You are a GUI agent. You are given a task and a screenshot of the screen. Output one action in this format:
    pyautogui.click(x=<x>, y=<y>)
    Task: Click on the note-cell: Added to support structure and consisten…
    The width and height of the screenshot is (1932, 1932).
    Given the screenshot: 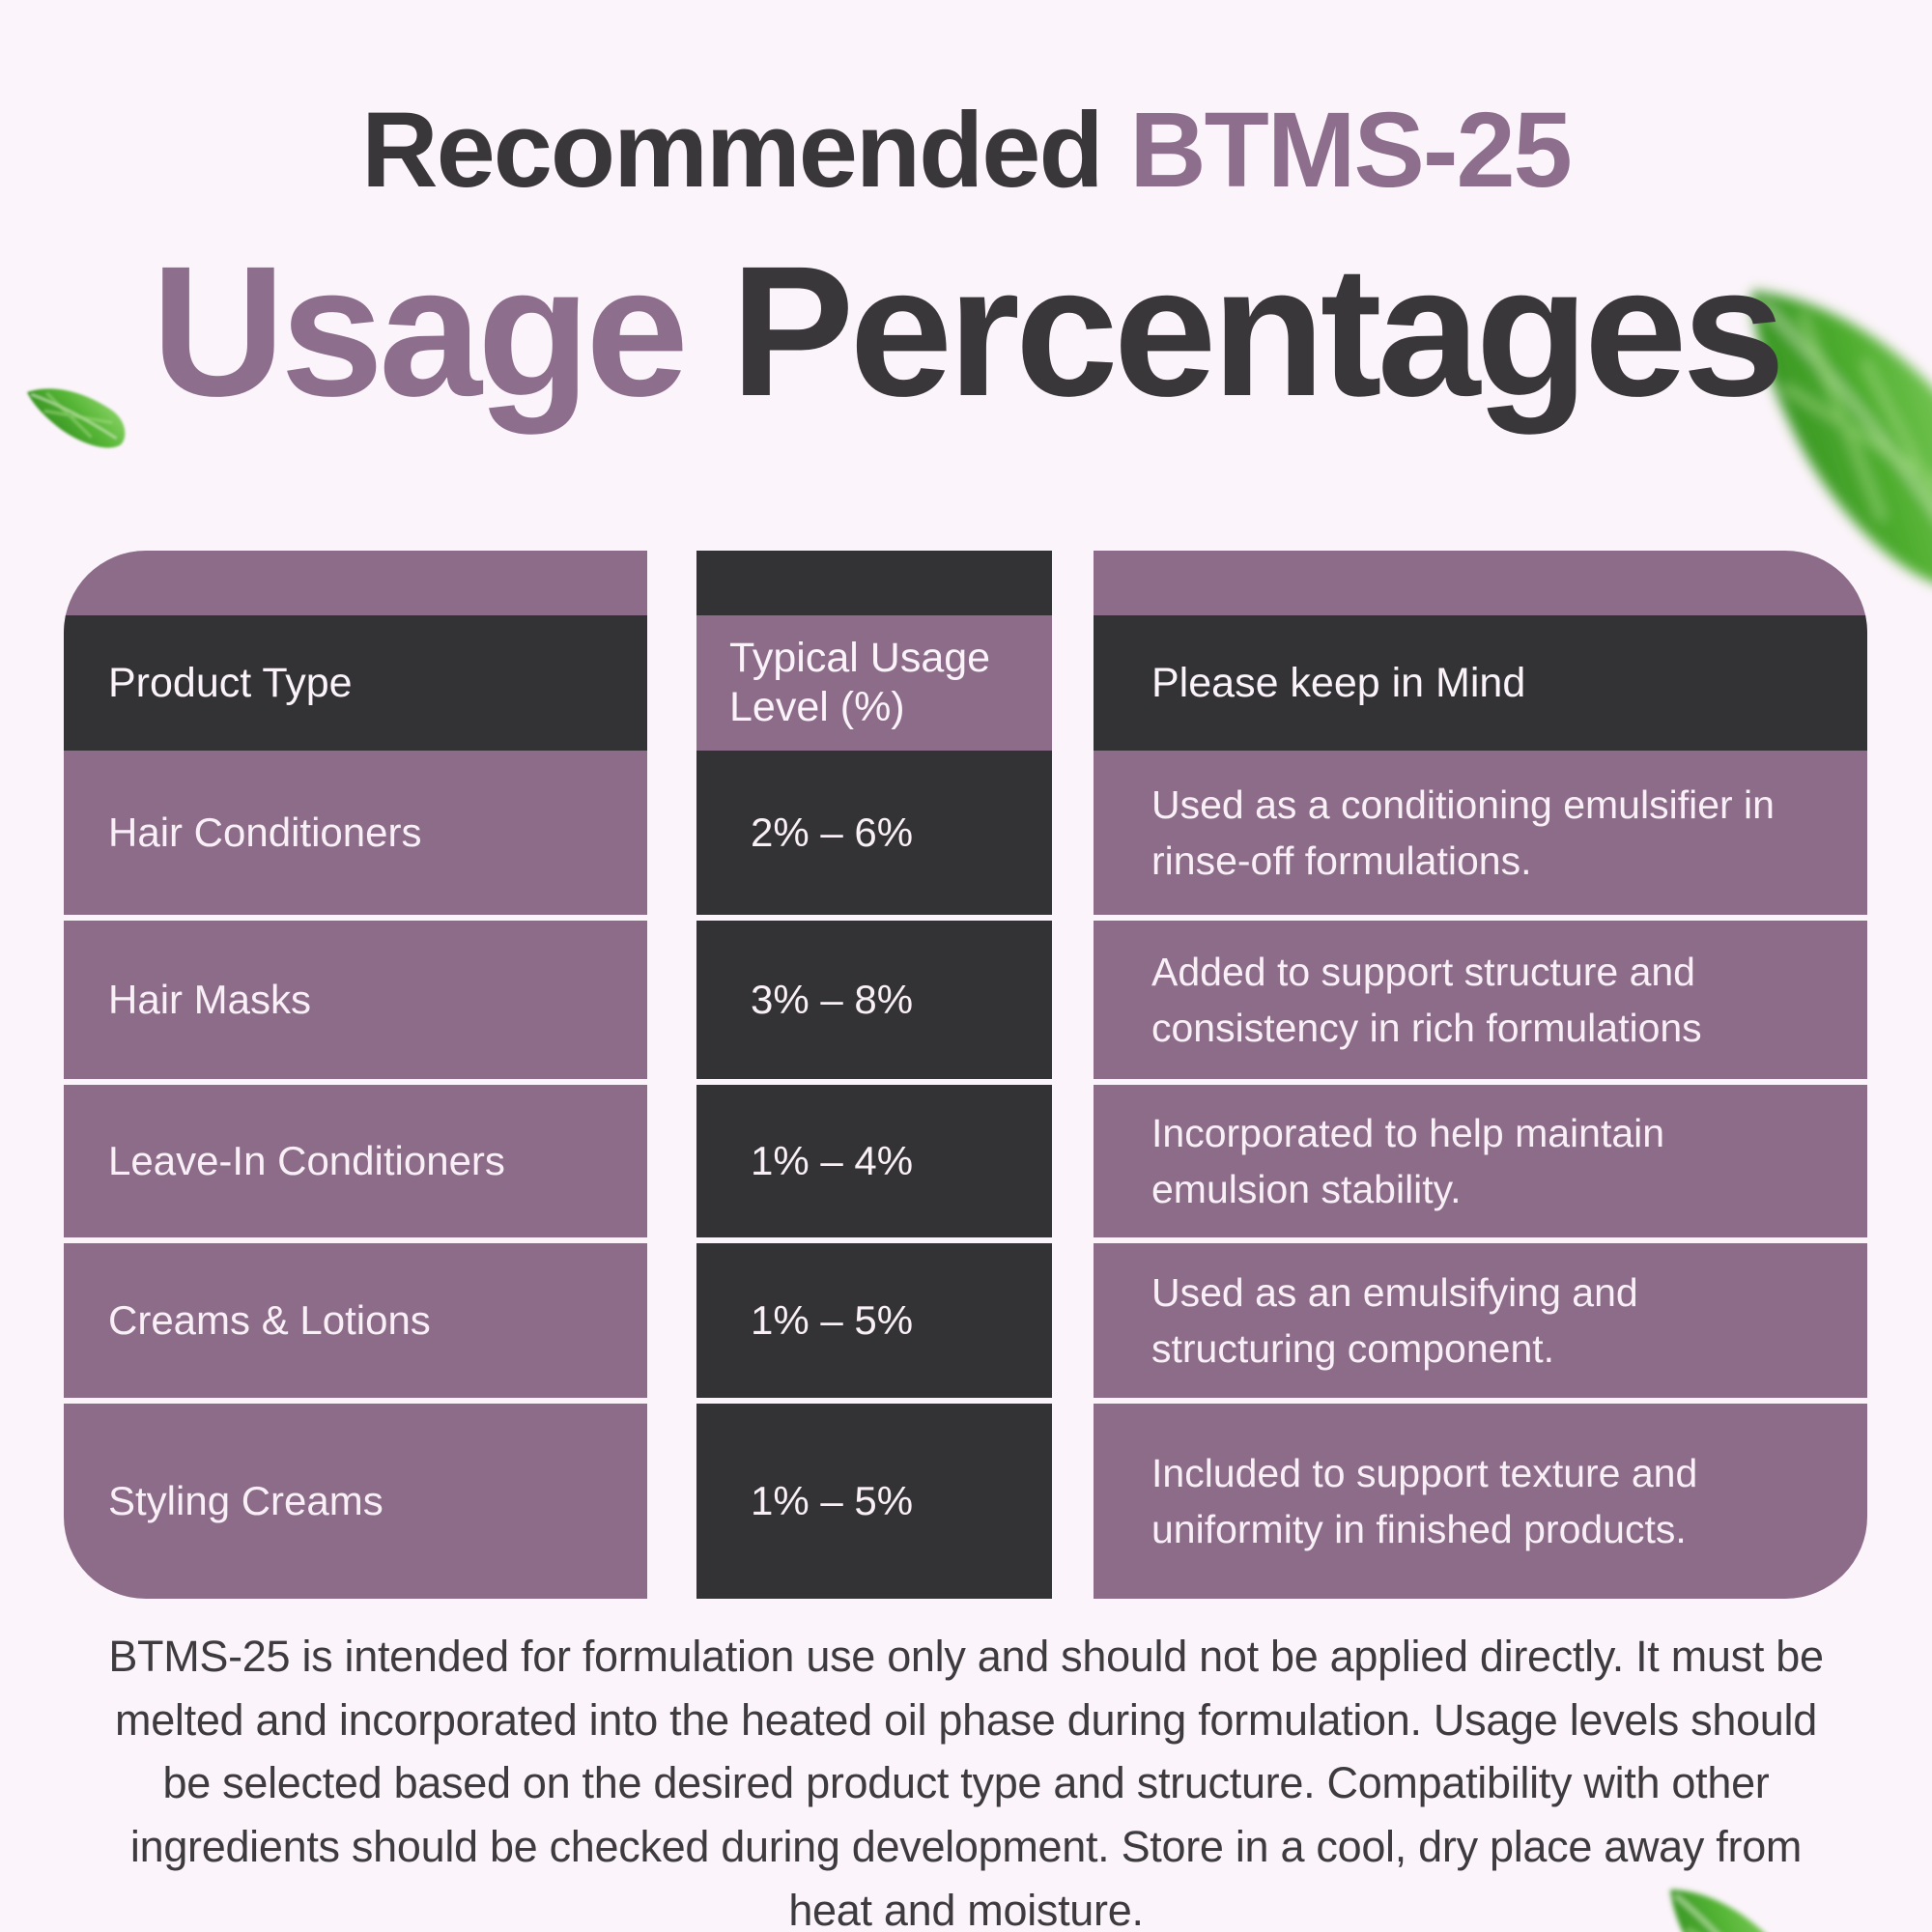 What is the action you would take?
    pyautogui.click(x=1426, y=999)
    